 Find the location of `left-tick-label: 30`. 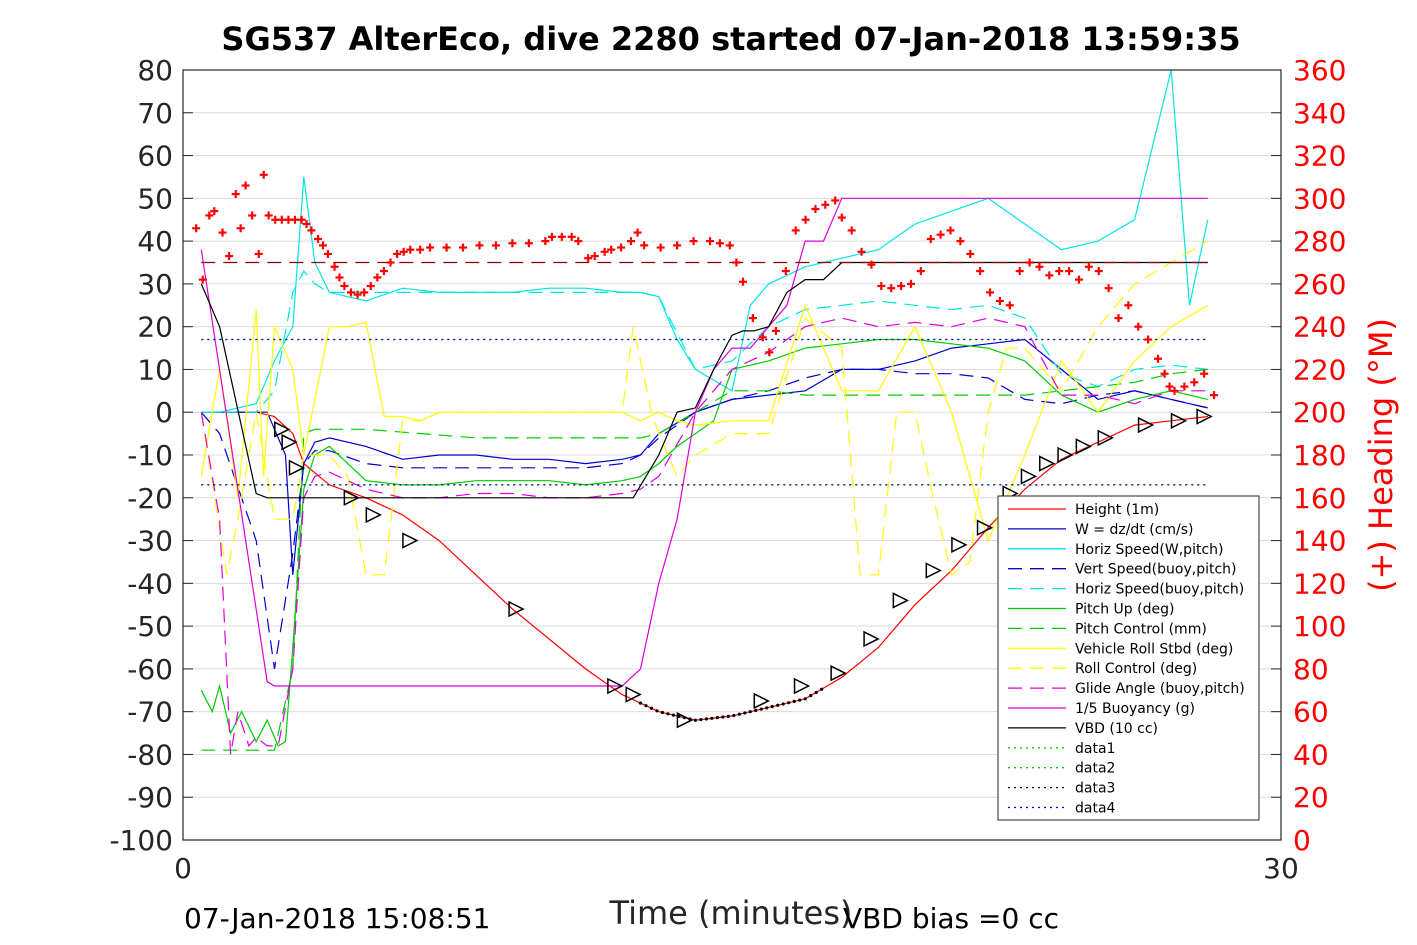

left-tick-label: 30 is located at coordinates (155, 284).